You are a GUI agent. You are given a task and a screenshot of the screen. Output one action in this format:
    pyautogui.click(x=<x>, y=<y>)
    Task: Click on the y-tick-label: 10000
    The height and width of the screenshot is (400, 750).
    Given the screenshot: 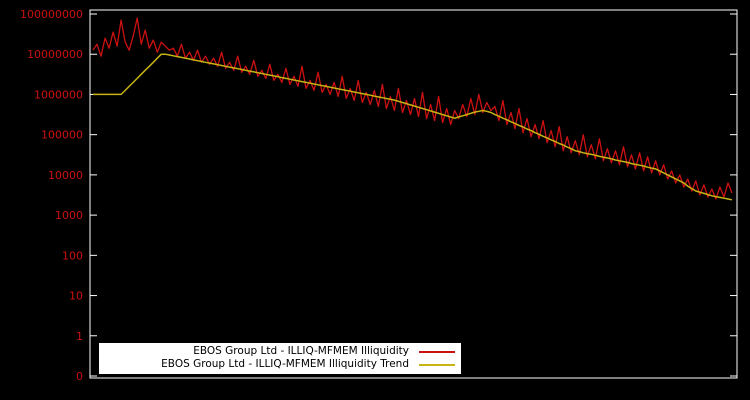 What is the action you would take?
    pyautogui.click(x=65, y=175)
    